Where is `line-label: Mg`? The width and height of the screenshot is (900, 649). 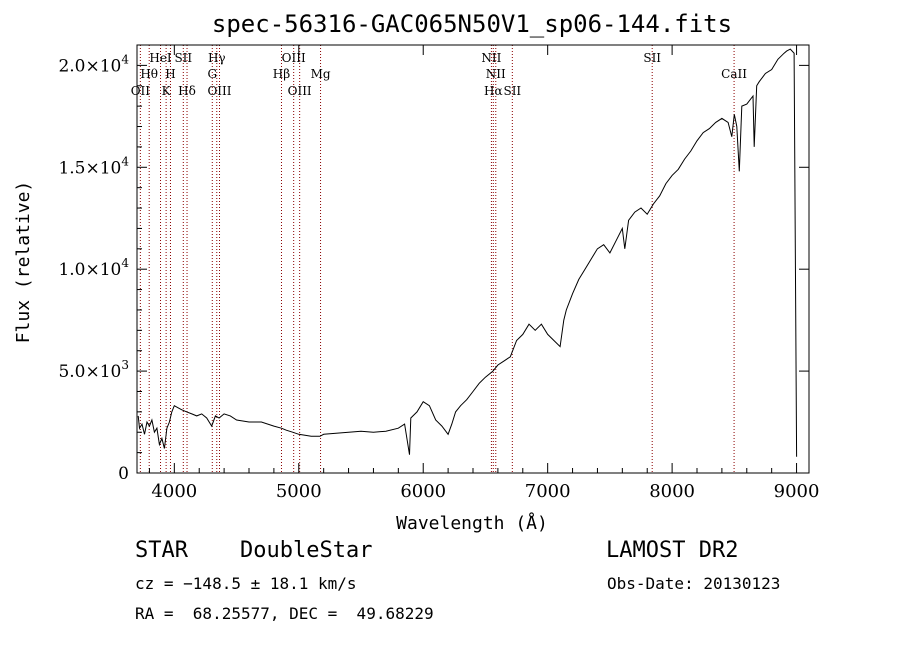 line-label: Mg is located at coordinates (321, 74).